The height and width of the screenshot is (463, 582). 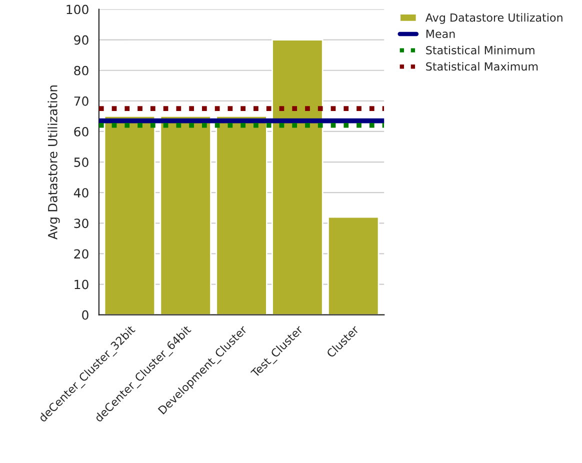 I want to click on y-tick-label: 30, so click(x=81, y=223).